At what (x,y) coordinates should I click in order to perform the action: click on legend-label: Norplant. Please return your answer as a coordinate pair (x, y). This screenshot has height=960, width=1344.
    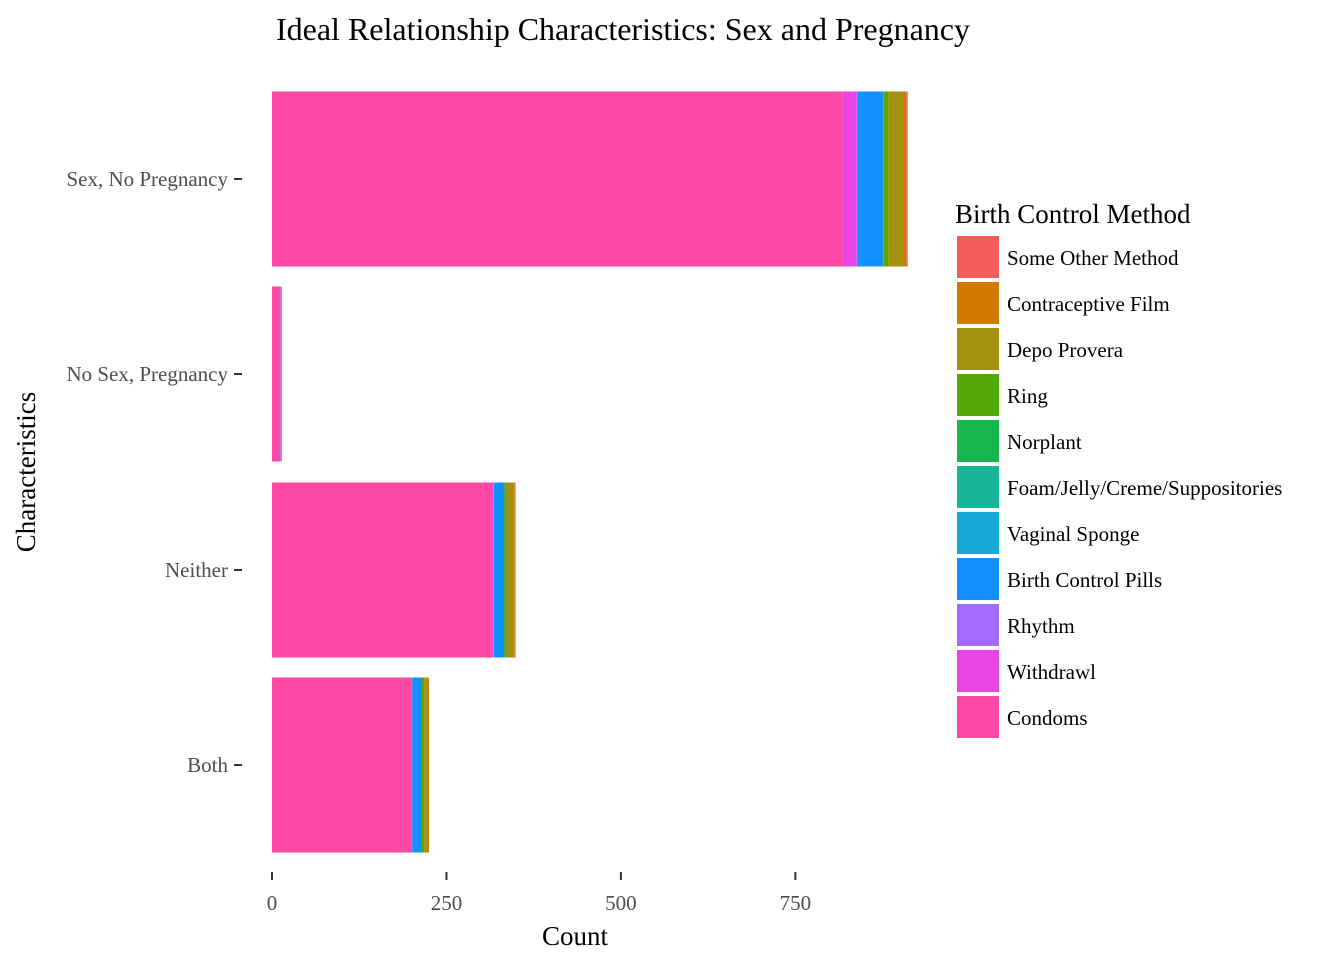
    Looking at the image, I should click on (1044, 442).